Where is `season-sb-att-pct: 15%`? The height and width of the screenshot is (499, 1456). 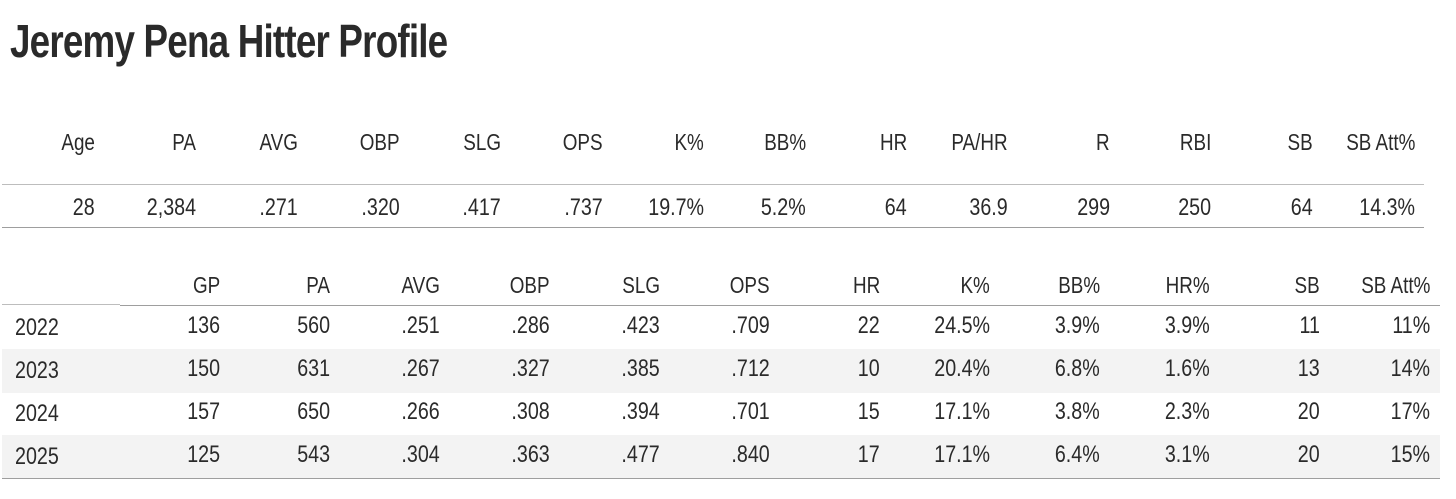
season-sb-att-pct: 15% is located at coordinates (1410, 454).